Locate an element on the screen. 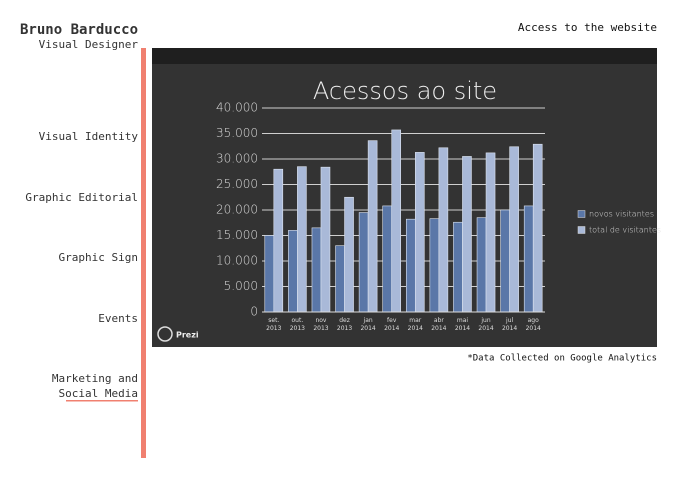  x-tick-label: mai 2014 is located at coordinates (462, 324).